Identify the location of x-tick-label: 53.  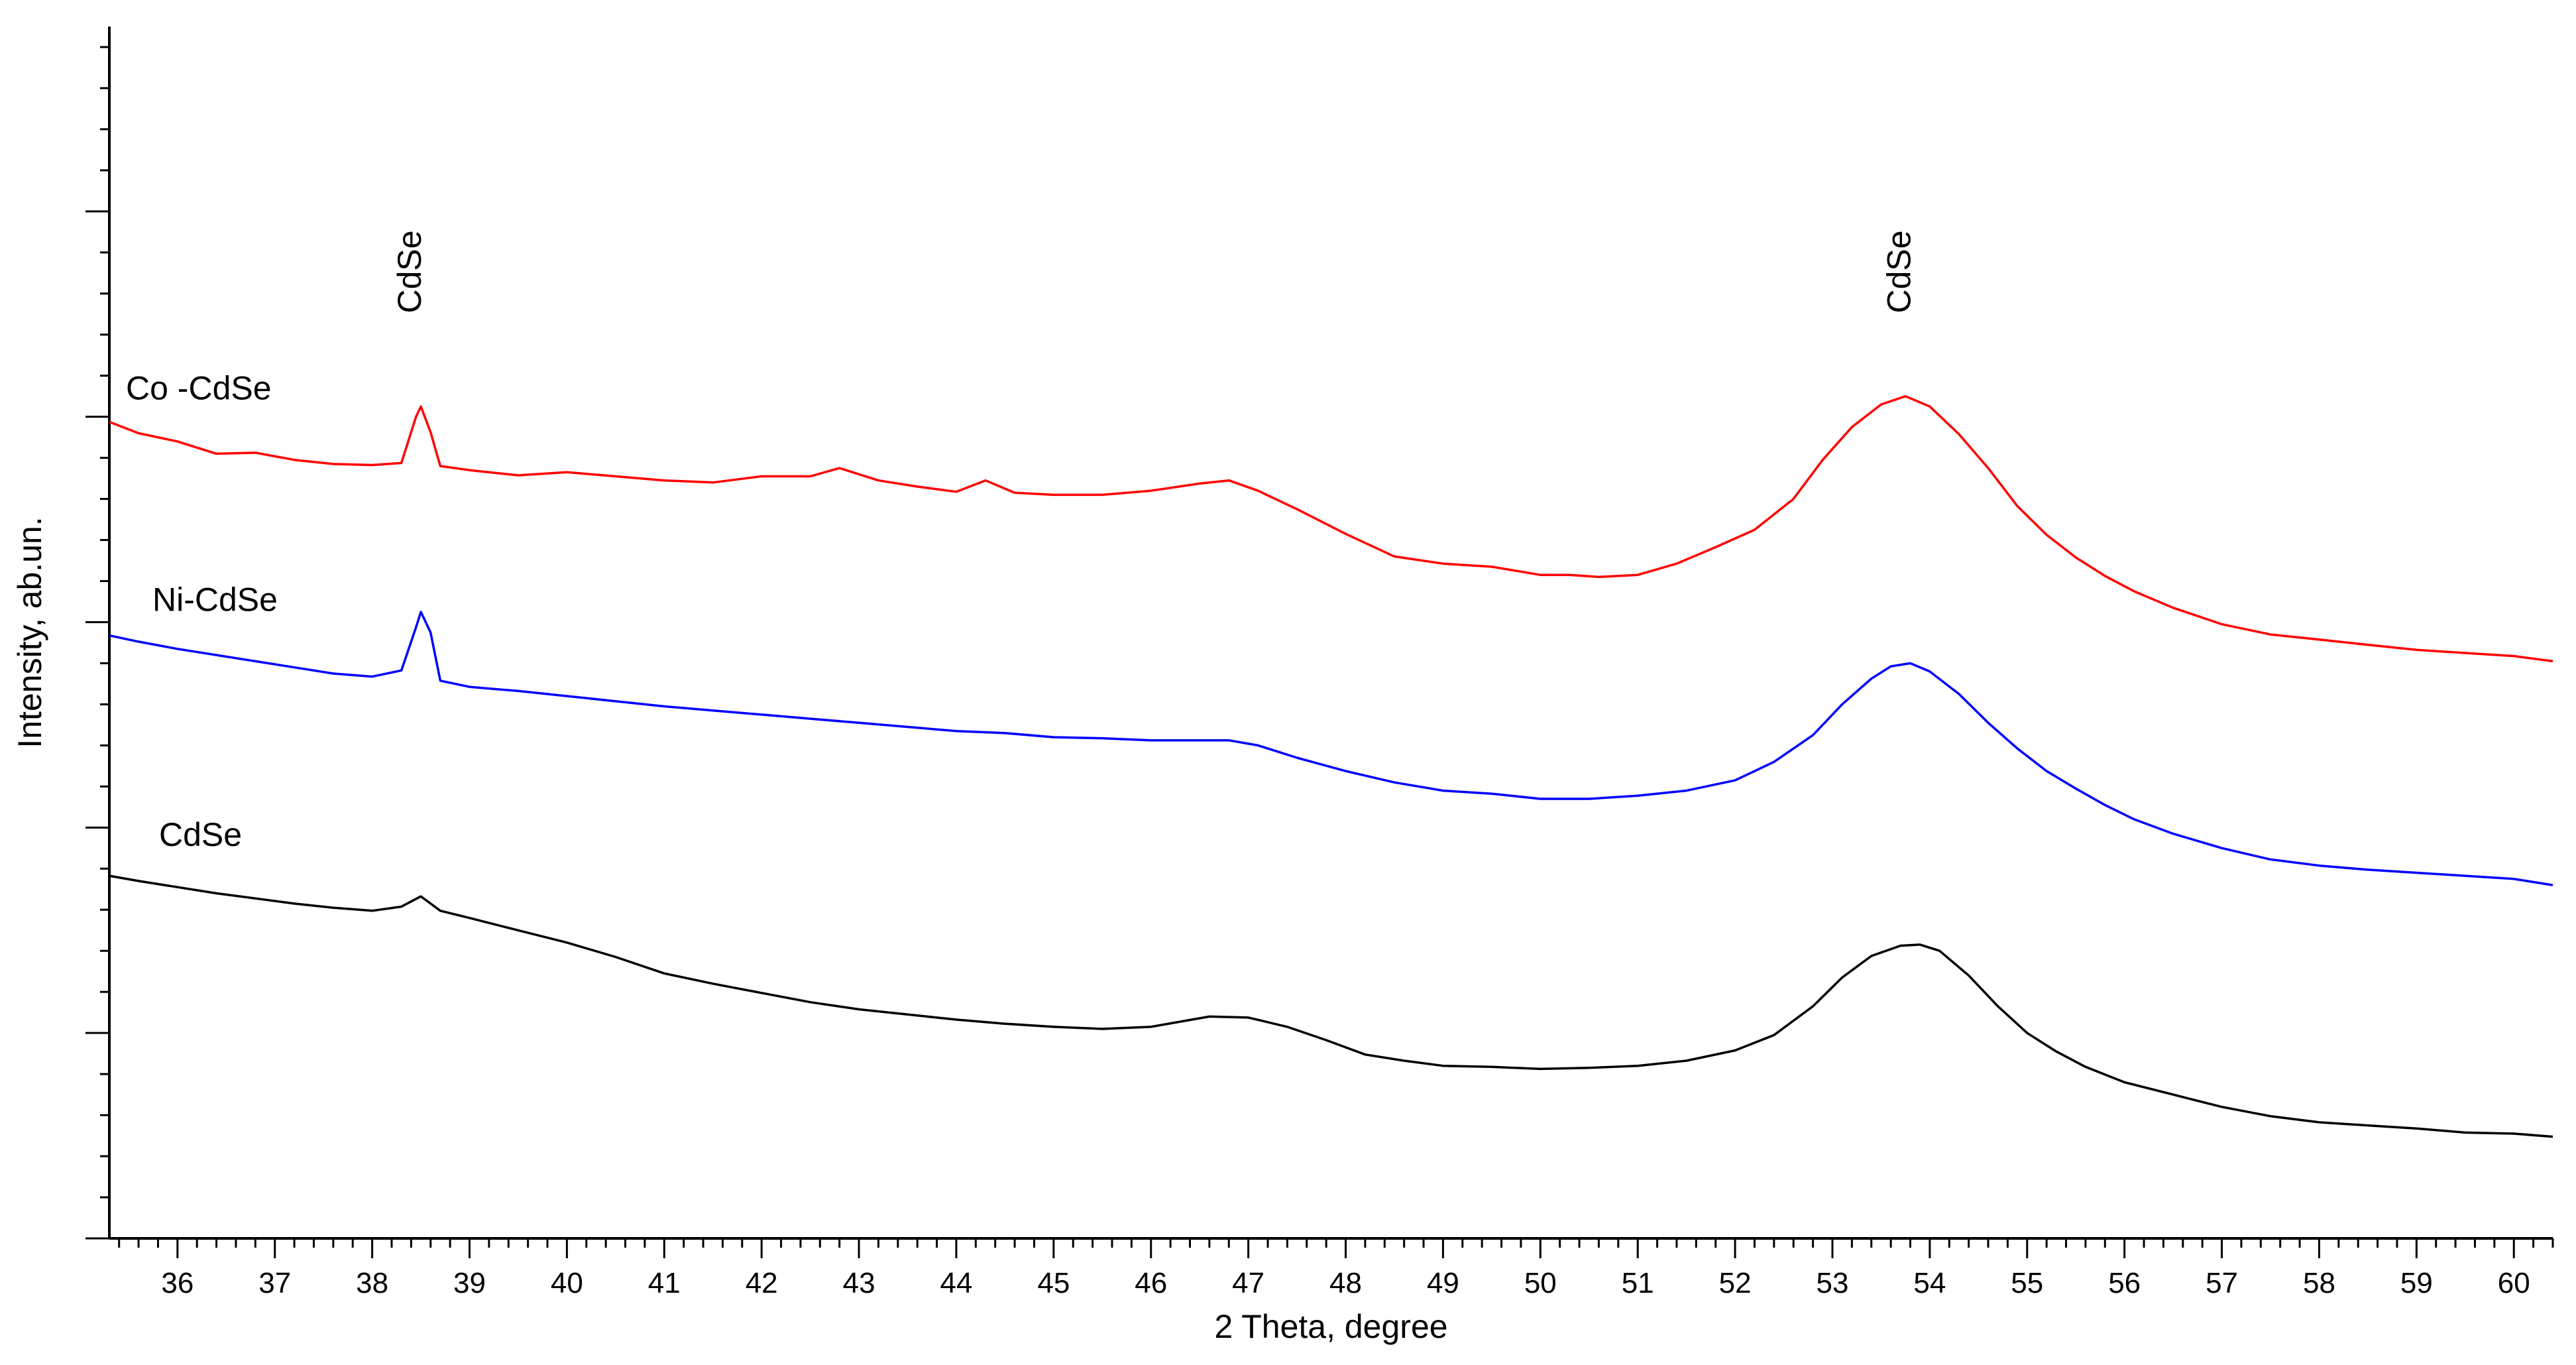
(1833, 1283).